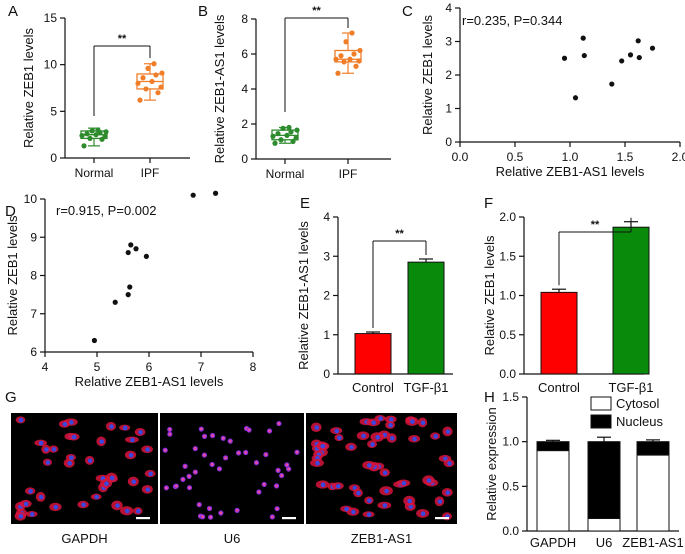  What do you see at coordinates (426, 318) in the screenshot?
I see `bar` at bounding box center [426, 318].